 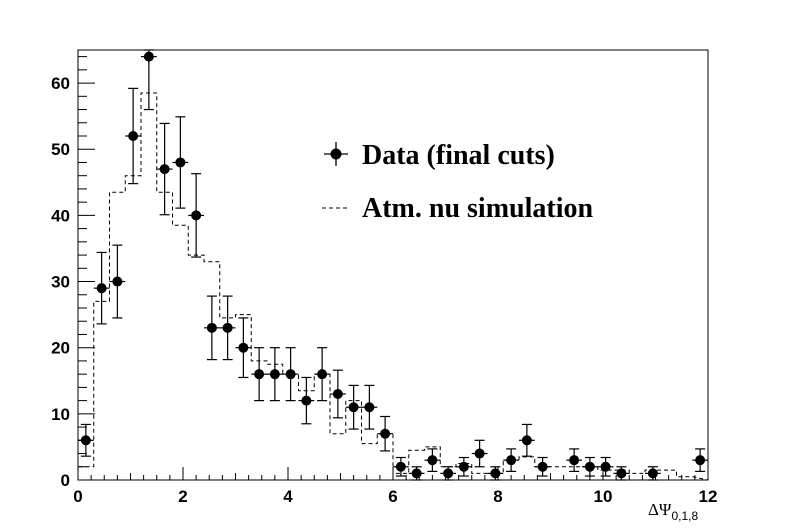 What do you see at coordinates (60, 282) in the screenshot?
I see `y-tick-label: 30` at bounding box center [60, 282].